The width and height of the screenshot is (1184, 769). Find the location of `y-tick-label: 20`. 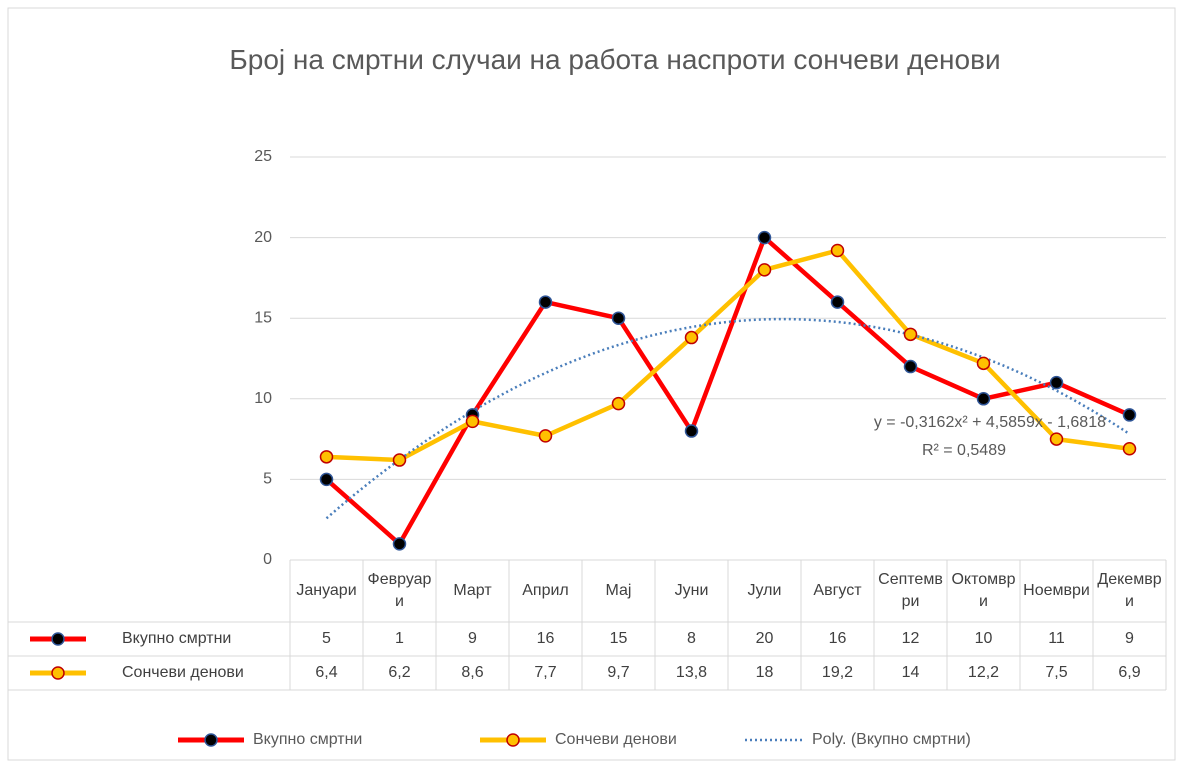

y-tick-label: 20 is located at coordinates (263, 237).